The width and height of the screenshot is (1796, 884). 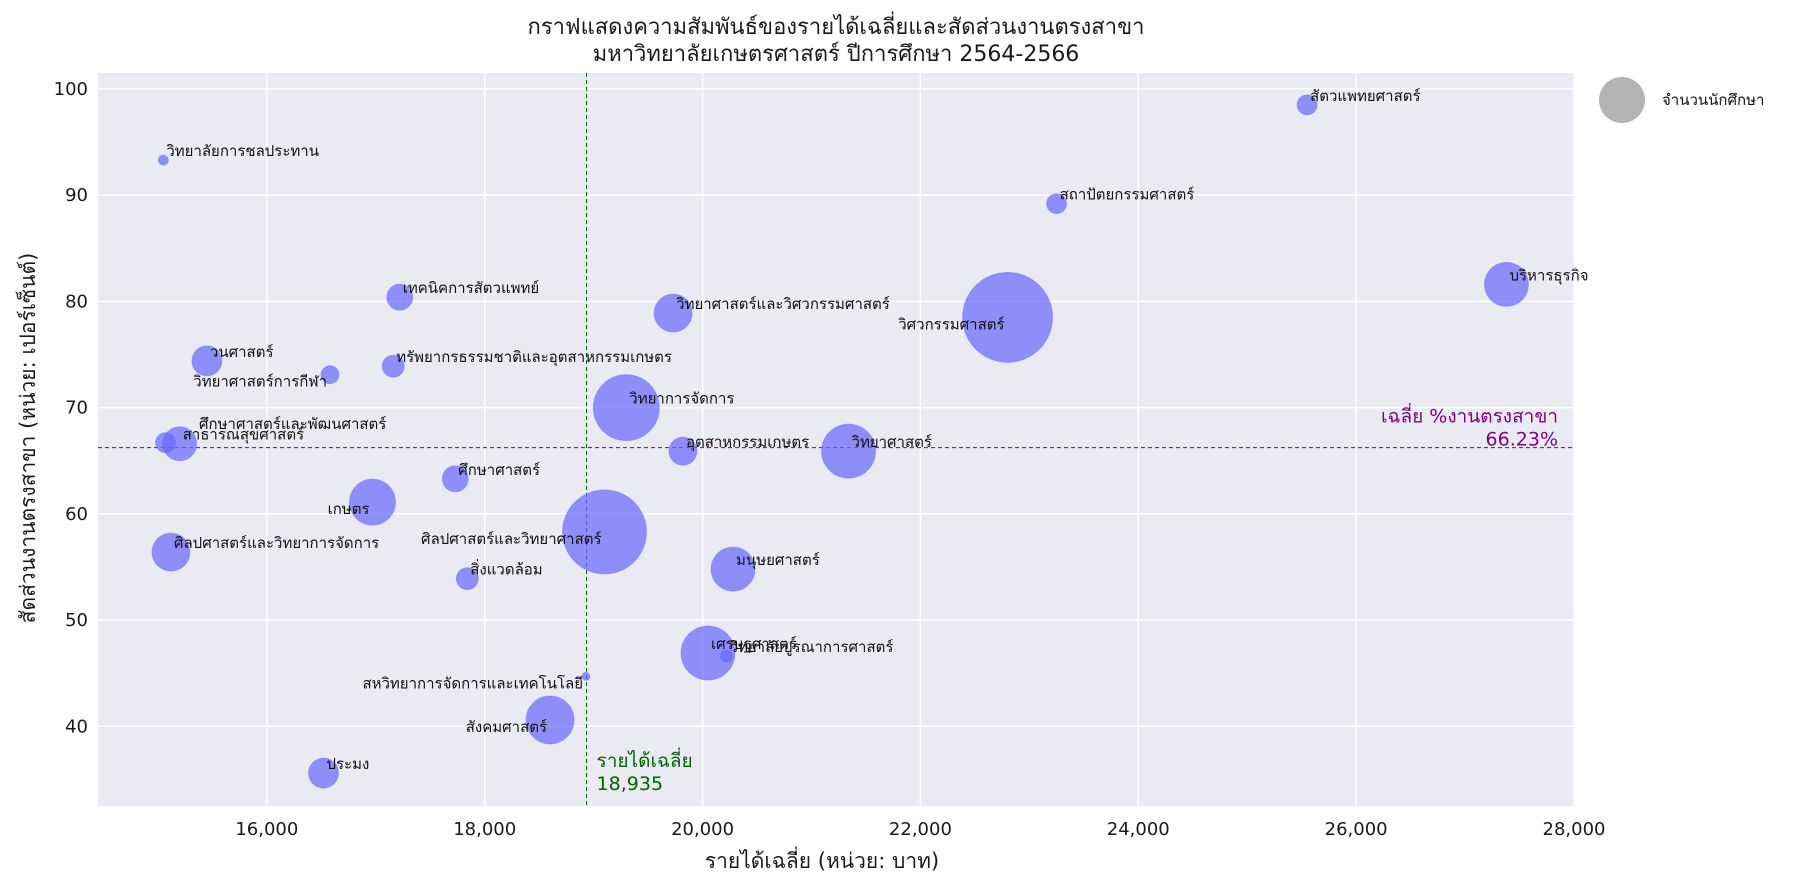 I want to click on point-label: ทรัพยากรธรรมชาติและอุตสาหกรรมเกษตร, so click(x=534, y=357).